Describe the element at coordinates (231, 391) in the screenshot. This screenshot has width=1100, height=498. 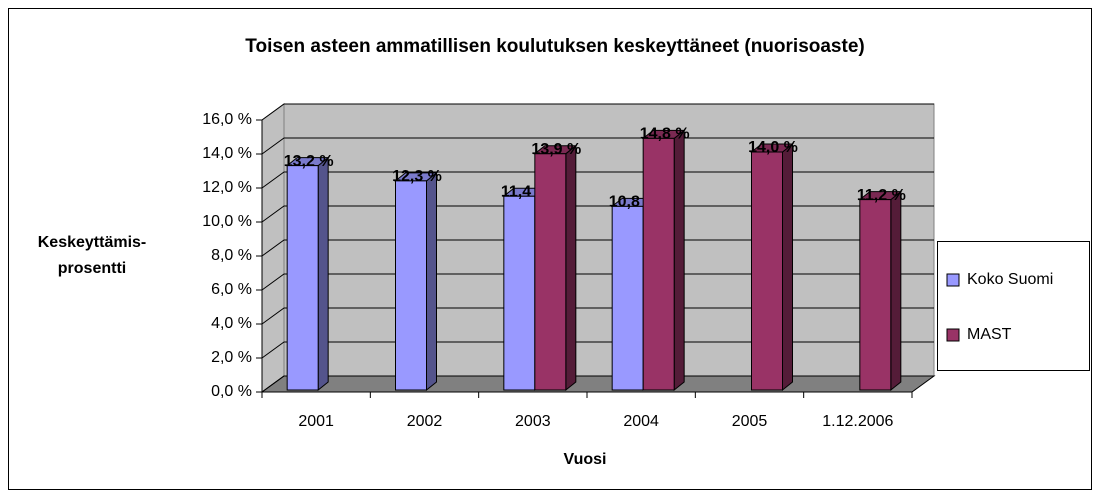
I see `y-tick-label: 0,0 %` at that location.